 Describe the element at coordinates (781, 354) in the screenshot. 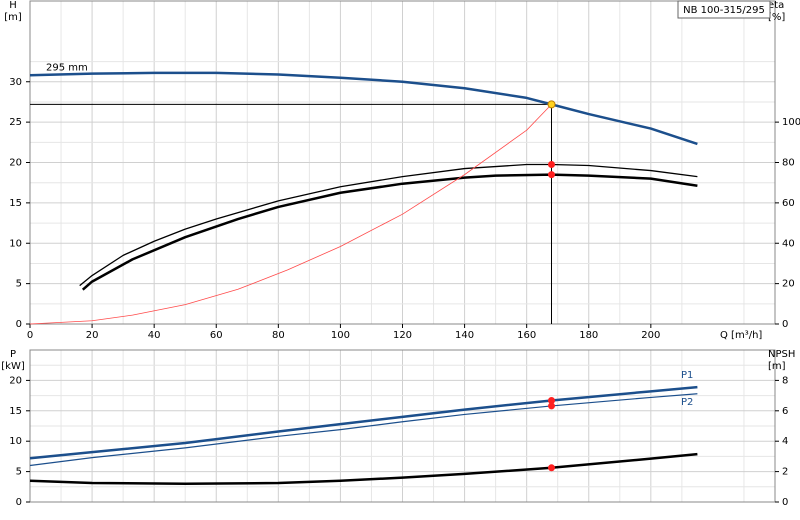

I see `y2-axis-label: NPSH` at that location.